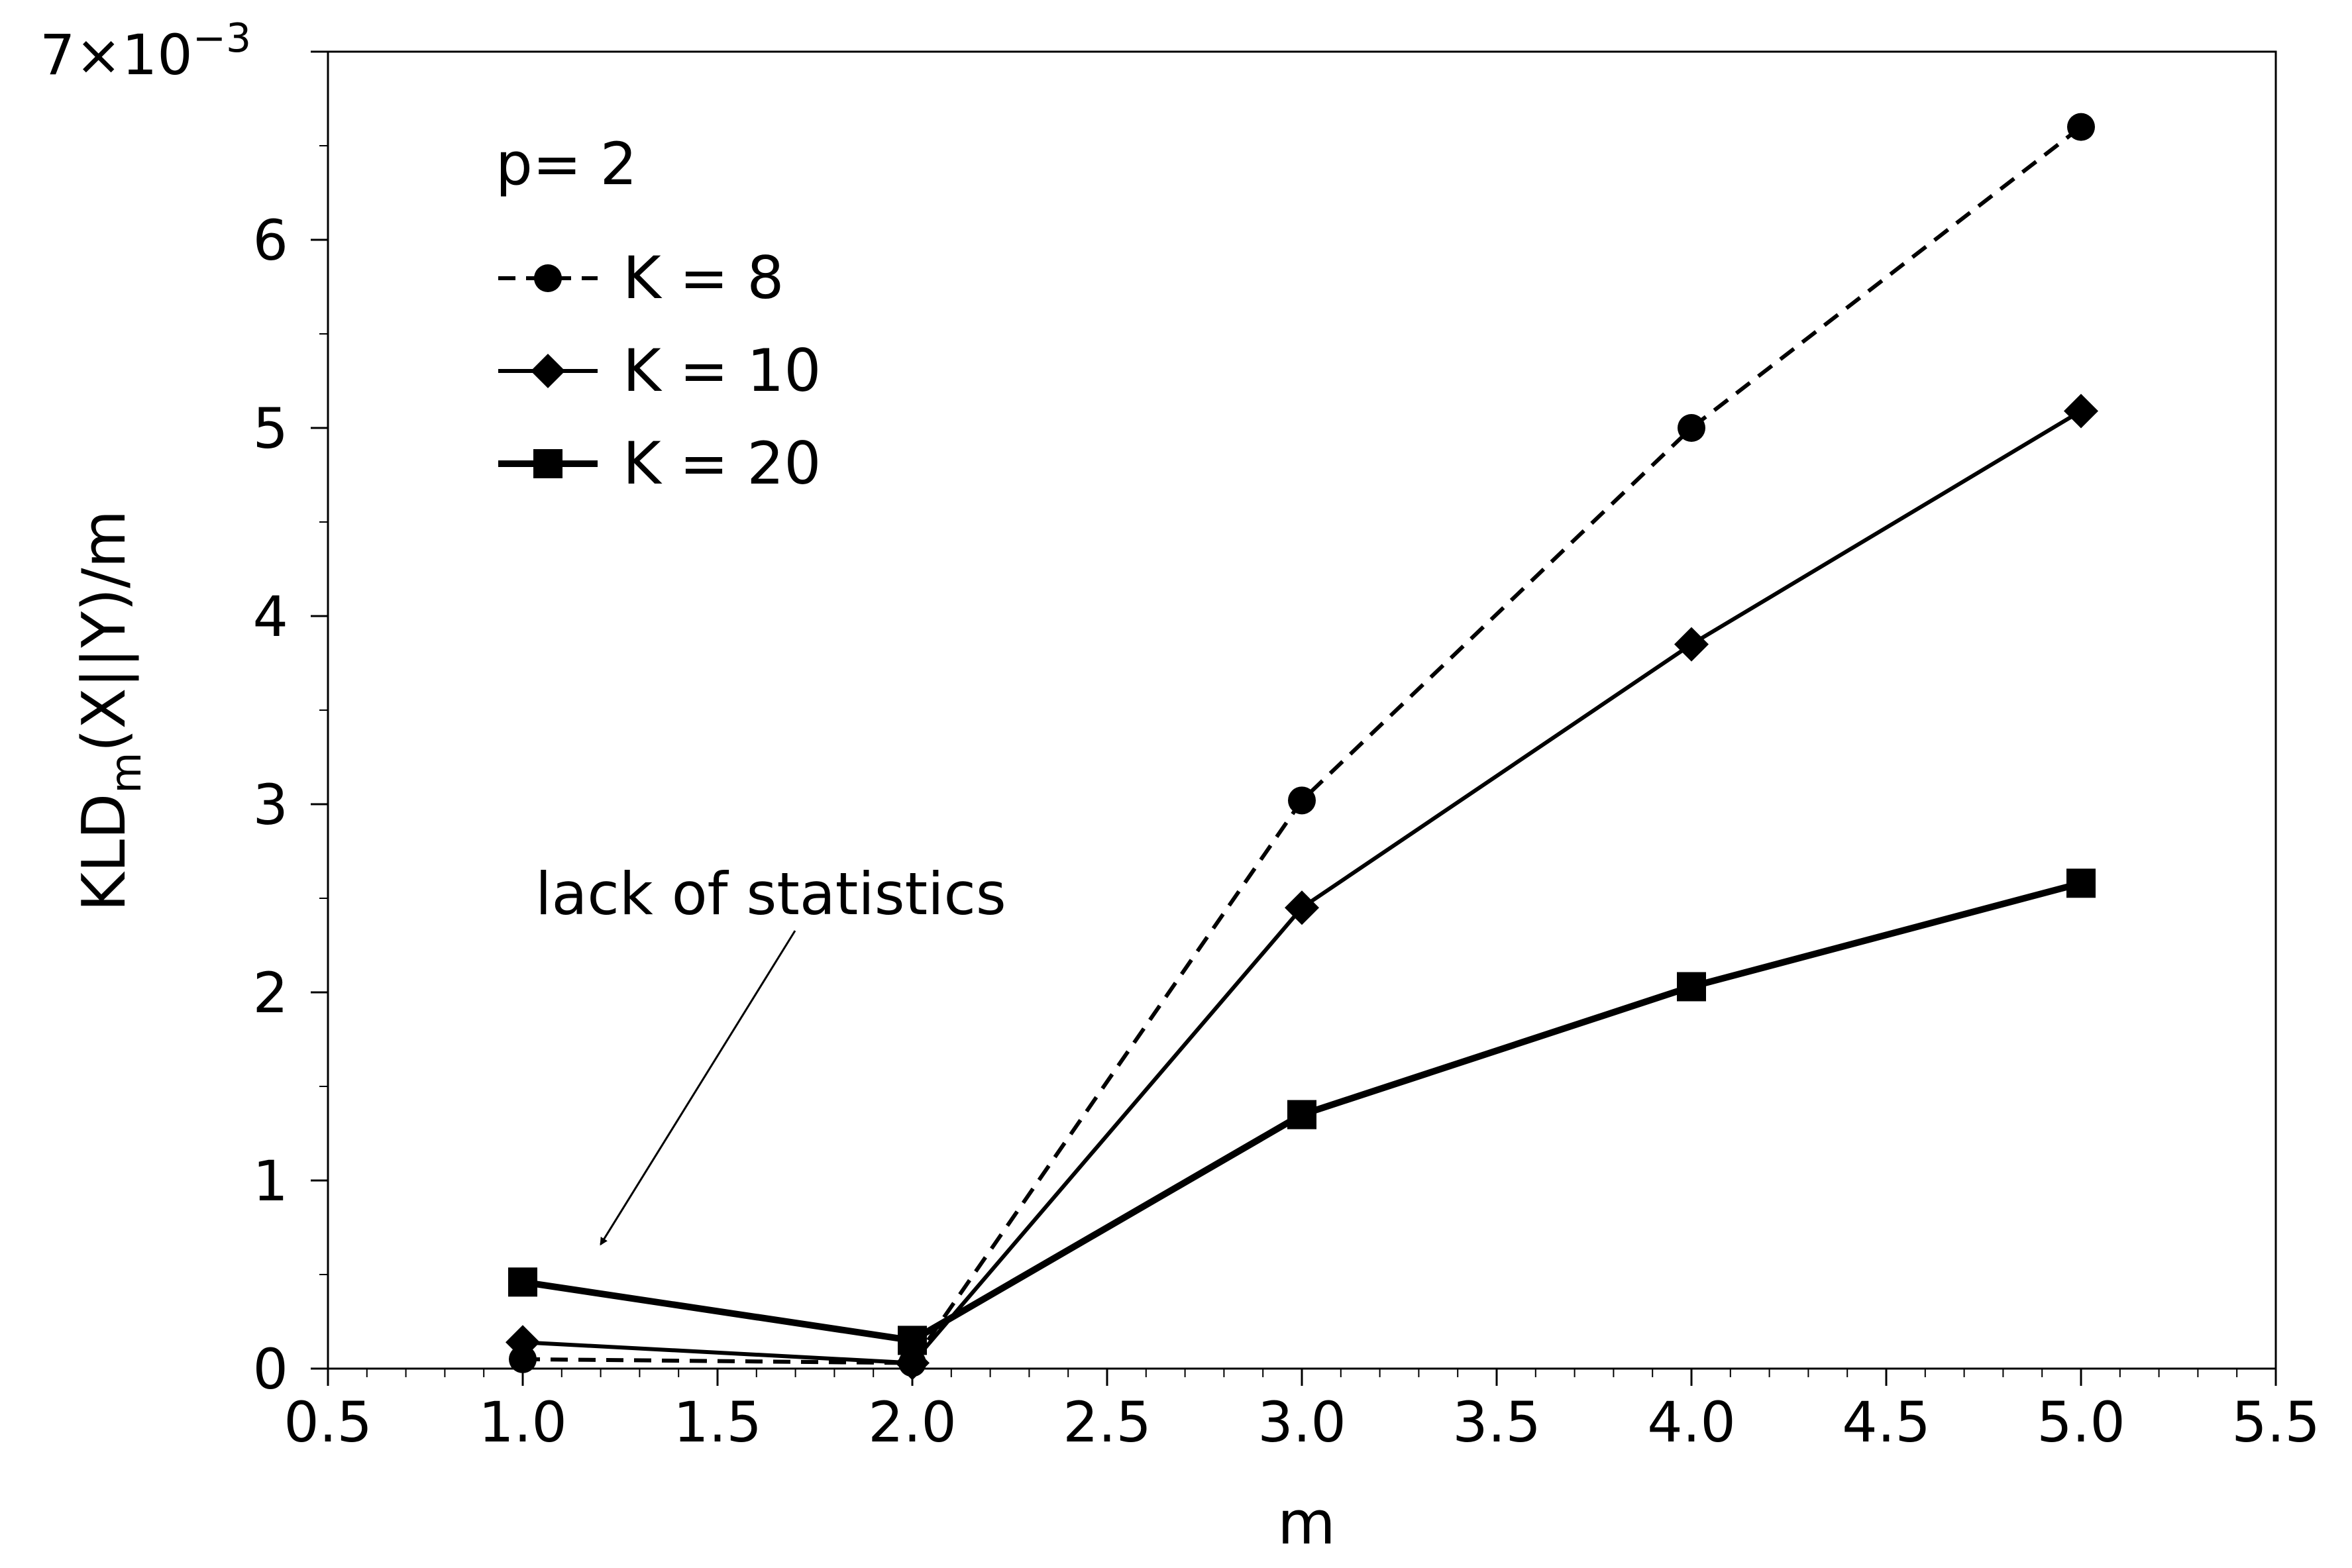 This screenshot has height=1568, width=2352. I want to click on x-tick-label: 4.5, so click(1886, 1423).